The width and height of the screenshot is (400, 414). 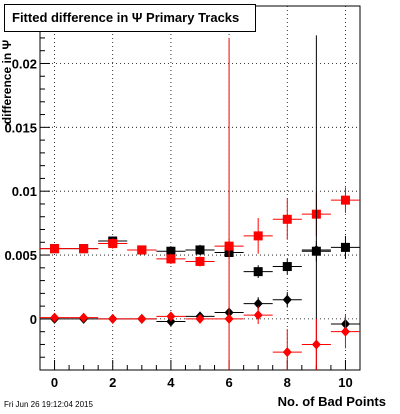 What do you see at coordinates (20, 127) in the screenshot?
I see `y-tick-label: 0.015` at bounding box center [20, 127].